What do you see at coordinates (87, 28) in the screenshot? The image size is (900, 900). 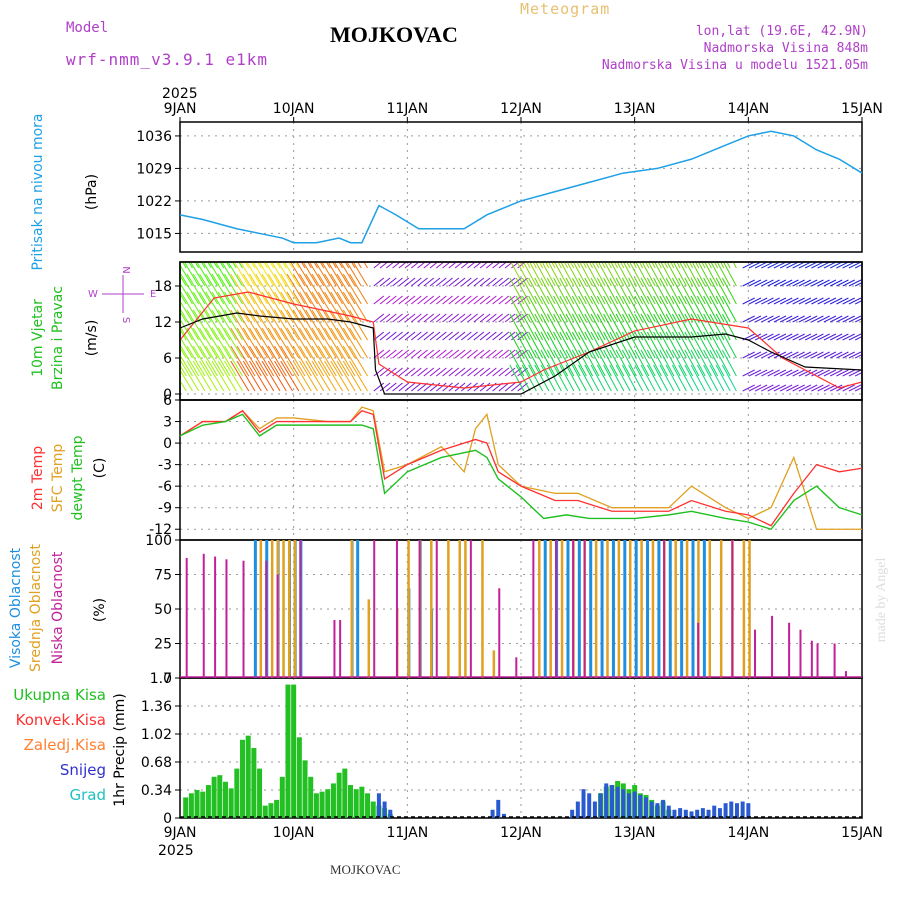 I see `model-label: Model` at bounding box center [87, 28].